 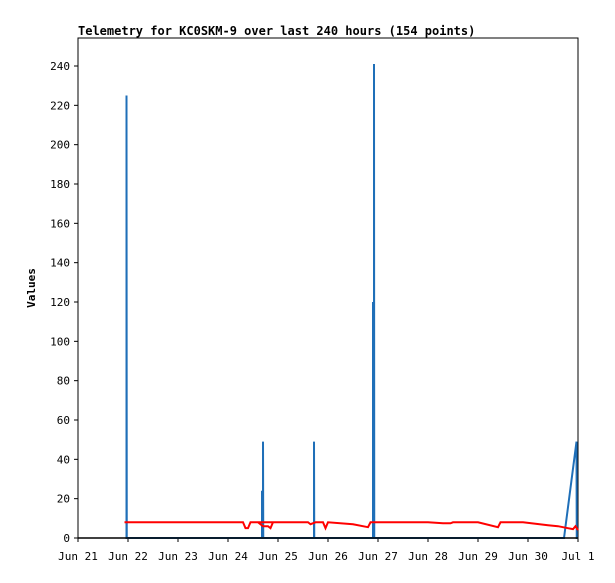 What do you see at coordinates (63, 381) in the screenshot?
I see `y-tick-label: 80` at bounding box center [63, 381].